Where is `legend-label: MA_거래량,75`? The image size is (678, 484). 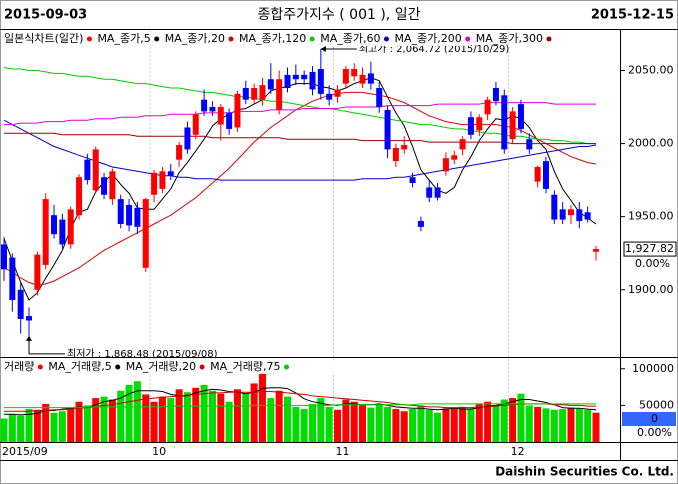
legend-label: MA_거래량,75 is located at coordinates (245, 366).